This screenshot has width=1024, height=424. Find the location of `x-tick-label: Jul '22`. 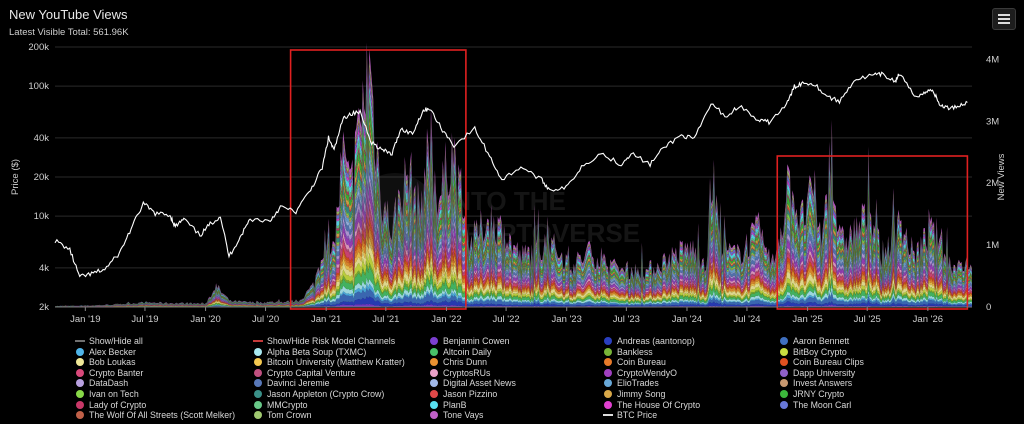

x-tick-label: Jul '22 is located at coordinates (506, 319).